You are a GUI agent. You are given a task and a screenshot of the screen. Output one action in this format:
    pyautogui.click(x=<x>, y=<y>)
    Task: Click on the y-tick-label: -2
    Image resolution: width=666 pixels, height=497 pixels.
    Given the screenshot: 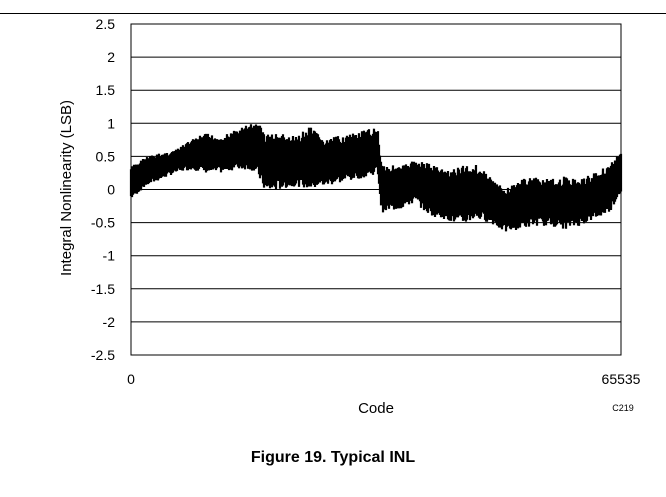 What is the action you would take?
    pyautogui.click(x=109, y=322)
    